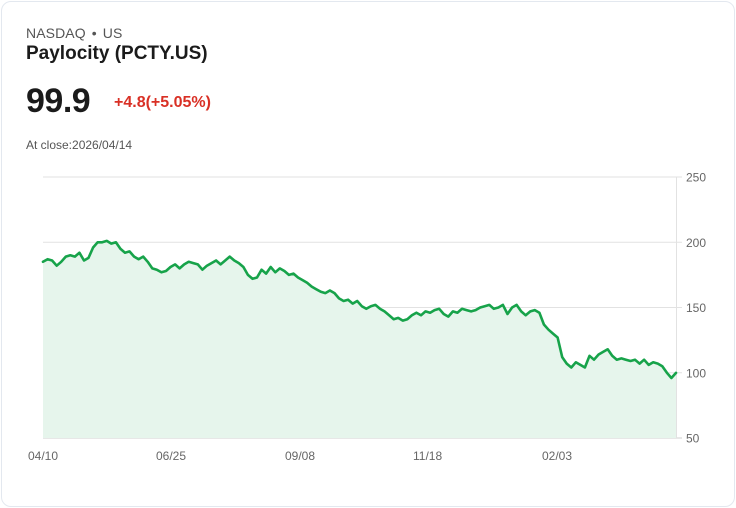 The height and width of the screenshot is (508, 736). I want to click on close-date: At close:2026/04/14, so click(79, 145).